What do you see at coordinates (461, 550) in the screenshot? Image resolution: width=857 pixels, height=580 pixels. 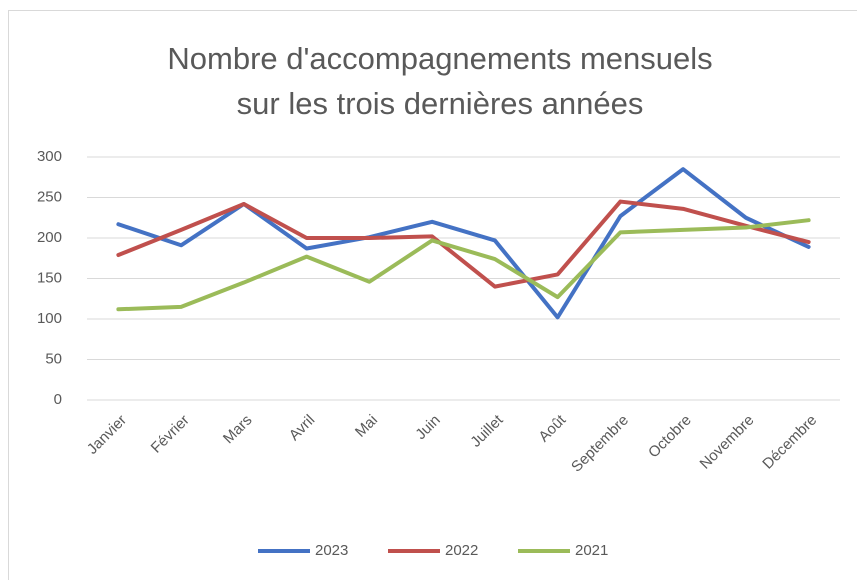 I see `legend-label: 2022` at bounding box center [461, 550].